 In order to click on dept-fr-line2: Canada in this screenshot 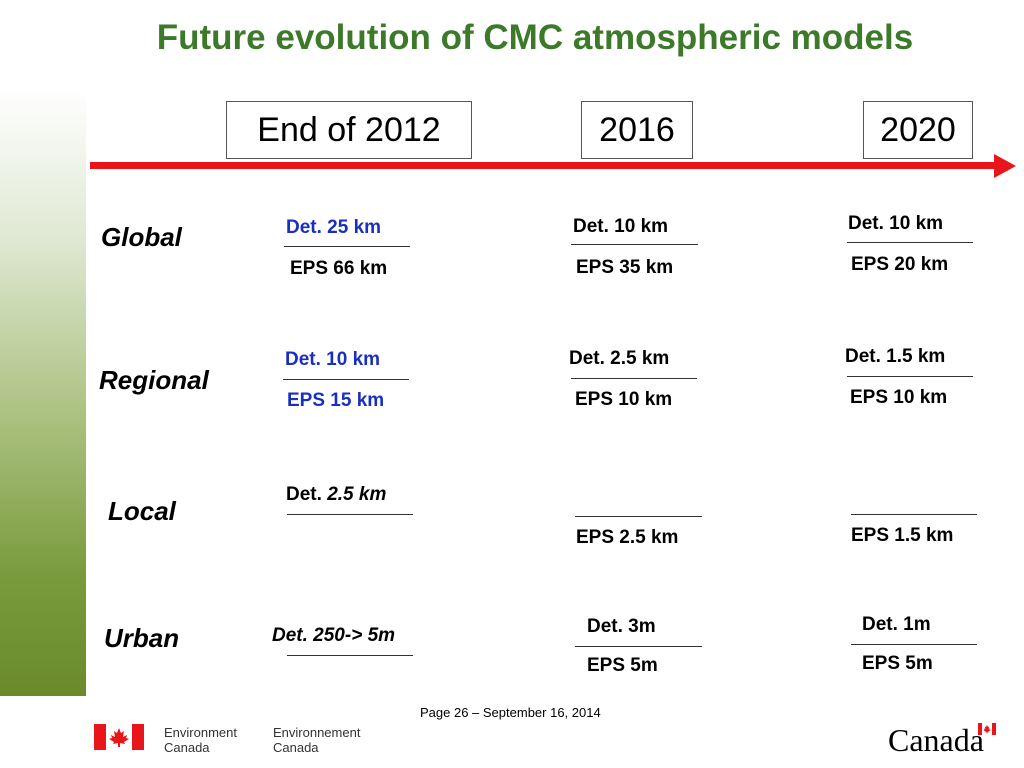, I will do `click(296, 747)`.